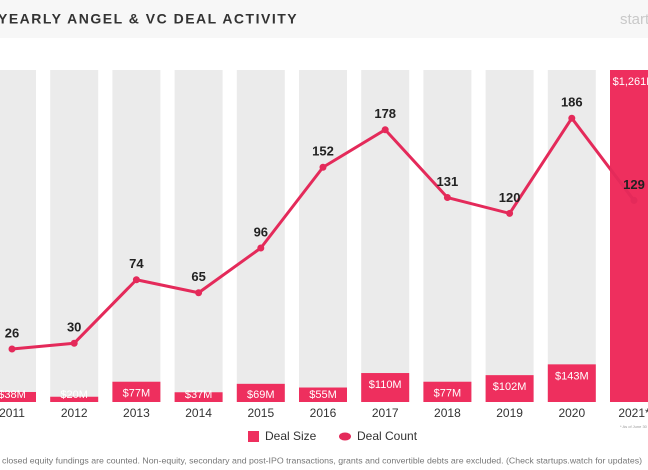 The image size is (648, 470). Describe the element at coordinates (509, 413) in the screenshot. I see `x-tick-label: 2019` at that location.